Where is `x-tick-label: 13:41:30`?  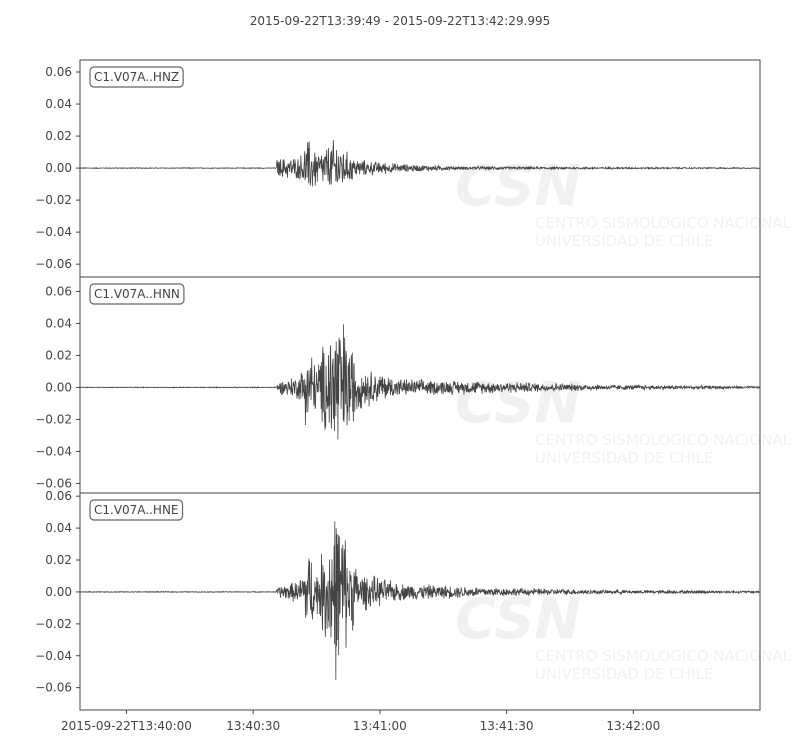 x-tick-label: 13:41:30 is located at coordinates (507, 726).